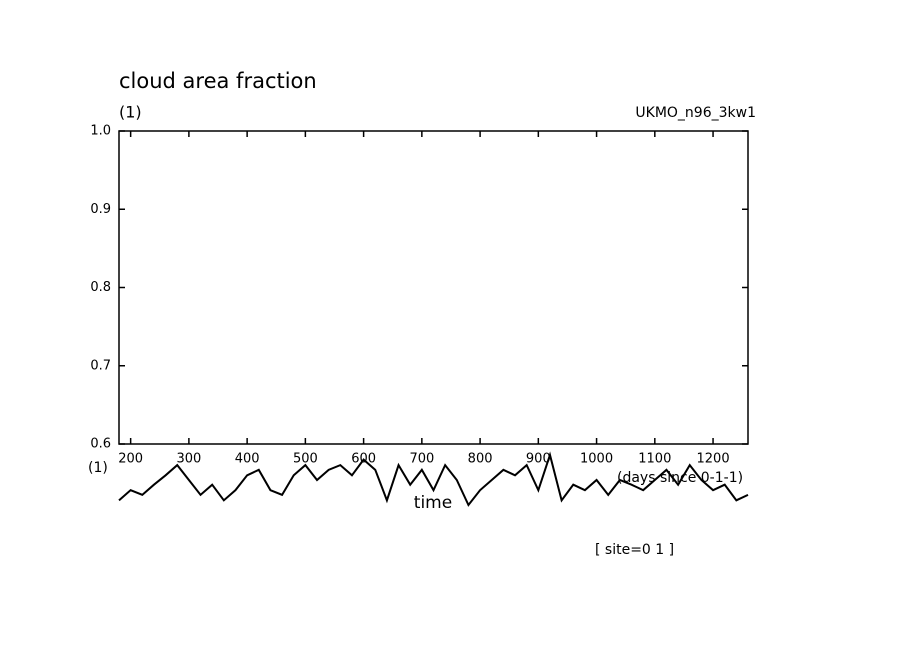  What do you see at coordinates (596, 459) in the screenshot?
I see `x-tick-label: 1000` at bounding box center [596, 459].